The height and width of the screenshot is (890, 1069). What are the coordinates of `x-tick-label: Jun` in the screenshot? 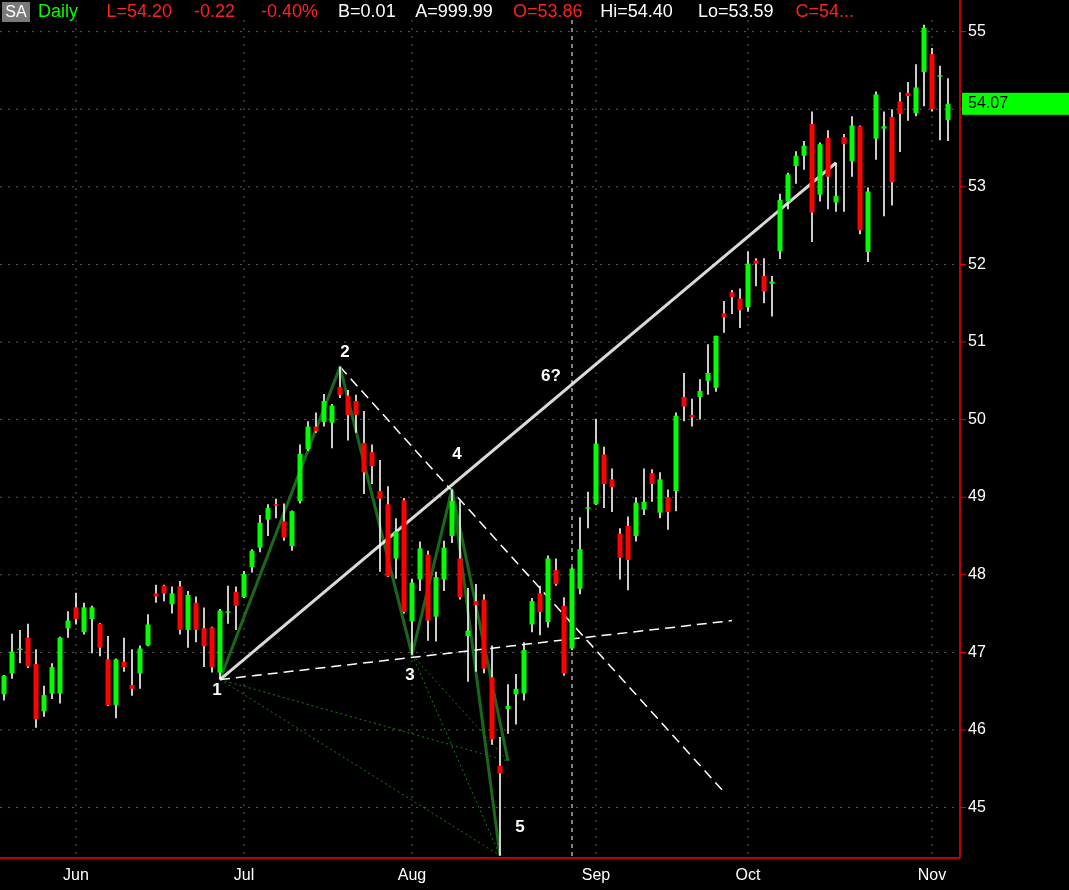 It's located at (76, 874).